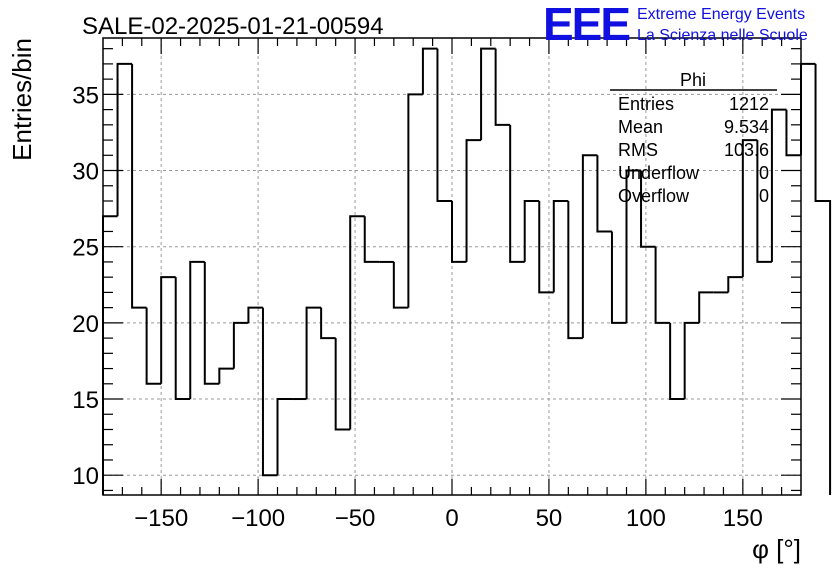  I want to click on chart-title: SALE-02-2025-01-21-00594, so click(233, 26).